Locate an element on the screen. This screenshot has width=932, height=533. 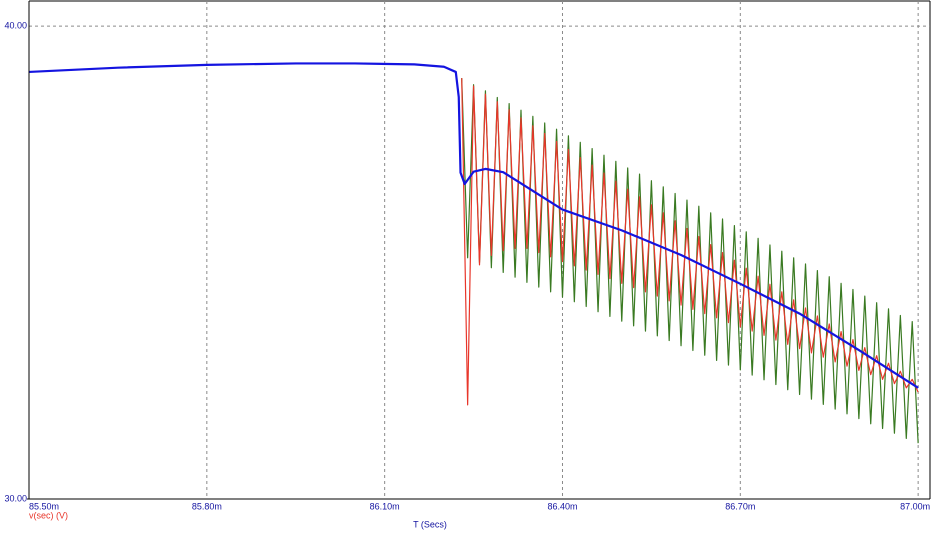
x-tick-label: 86.70m is located at coordinates (740, 506).